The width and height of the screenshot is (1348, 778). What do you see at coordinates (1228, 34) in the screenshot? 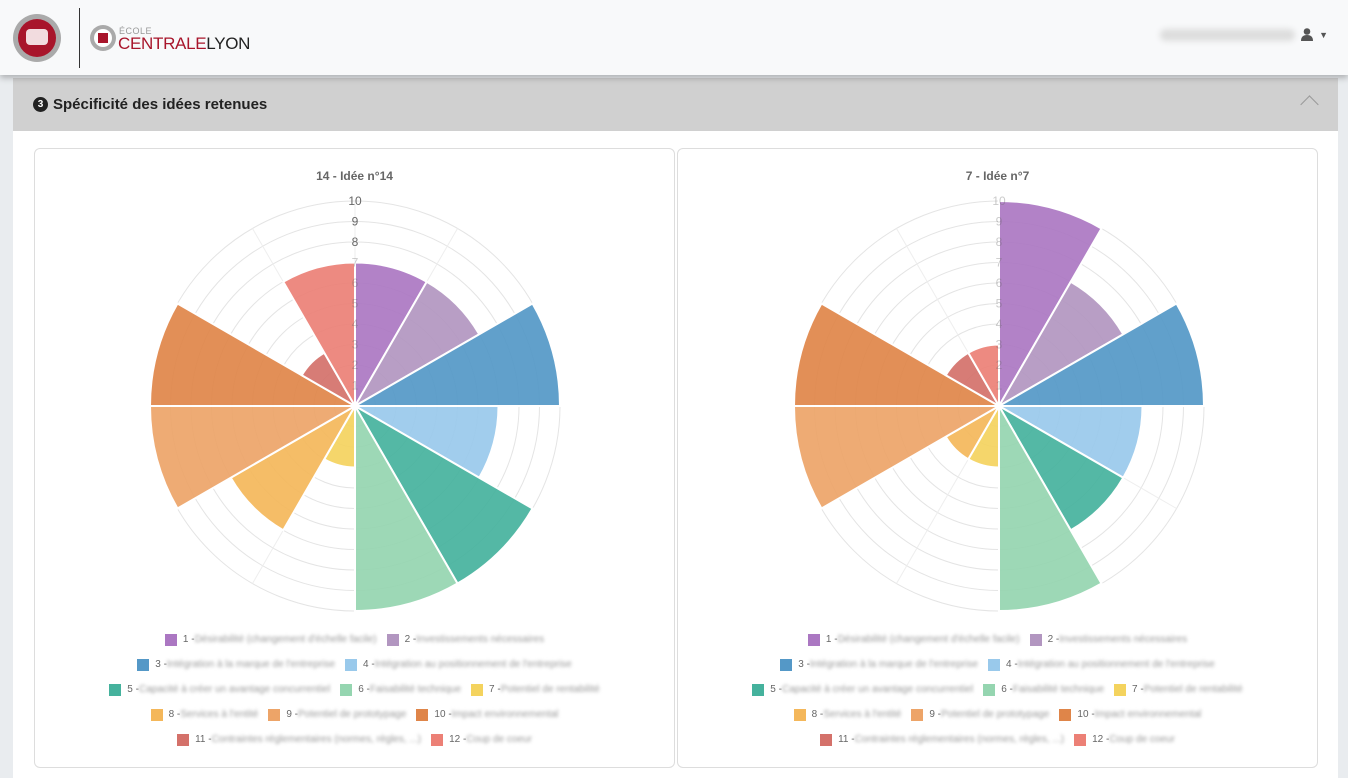
I see `username-blurred` at bounding box center [1228, 34].